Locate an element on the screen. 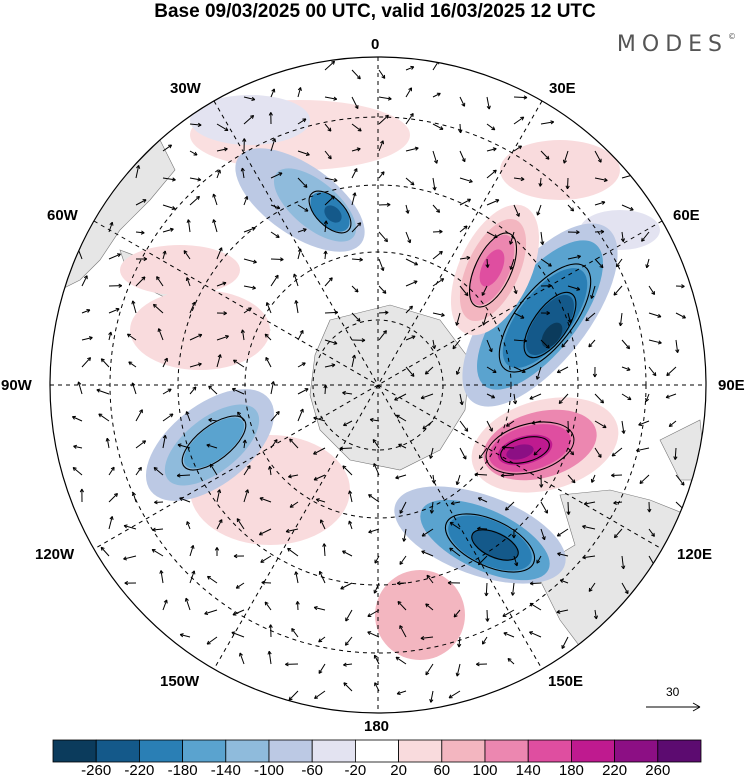  vector-reference-label: 30 is located at coordinates (673, 692).